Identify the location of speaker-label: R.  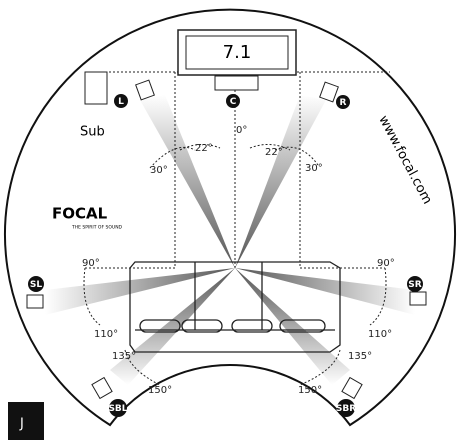
(343, 103).